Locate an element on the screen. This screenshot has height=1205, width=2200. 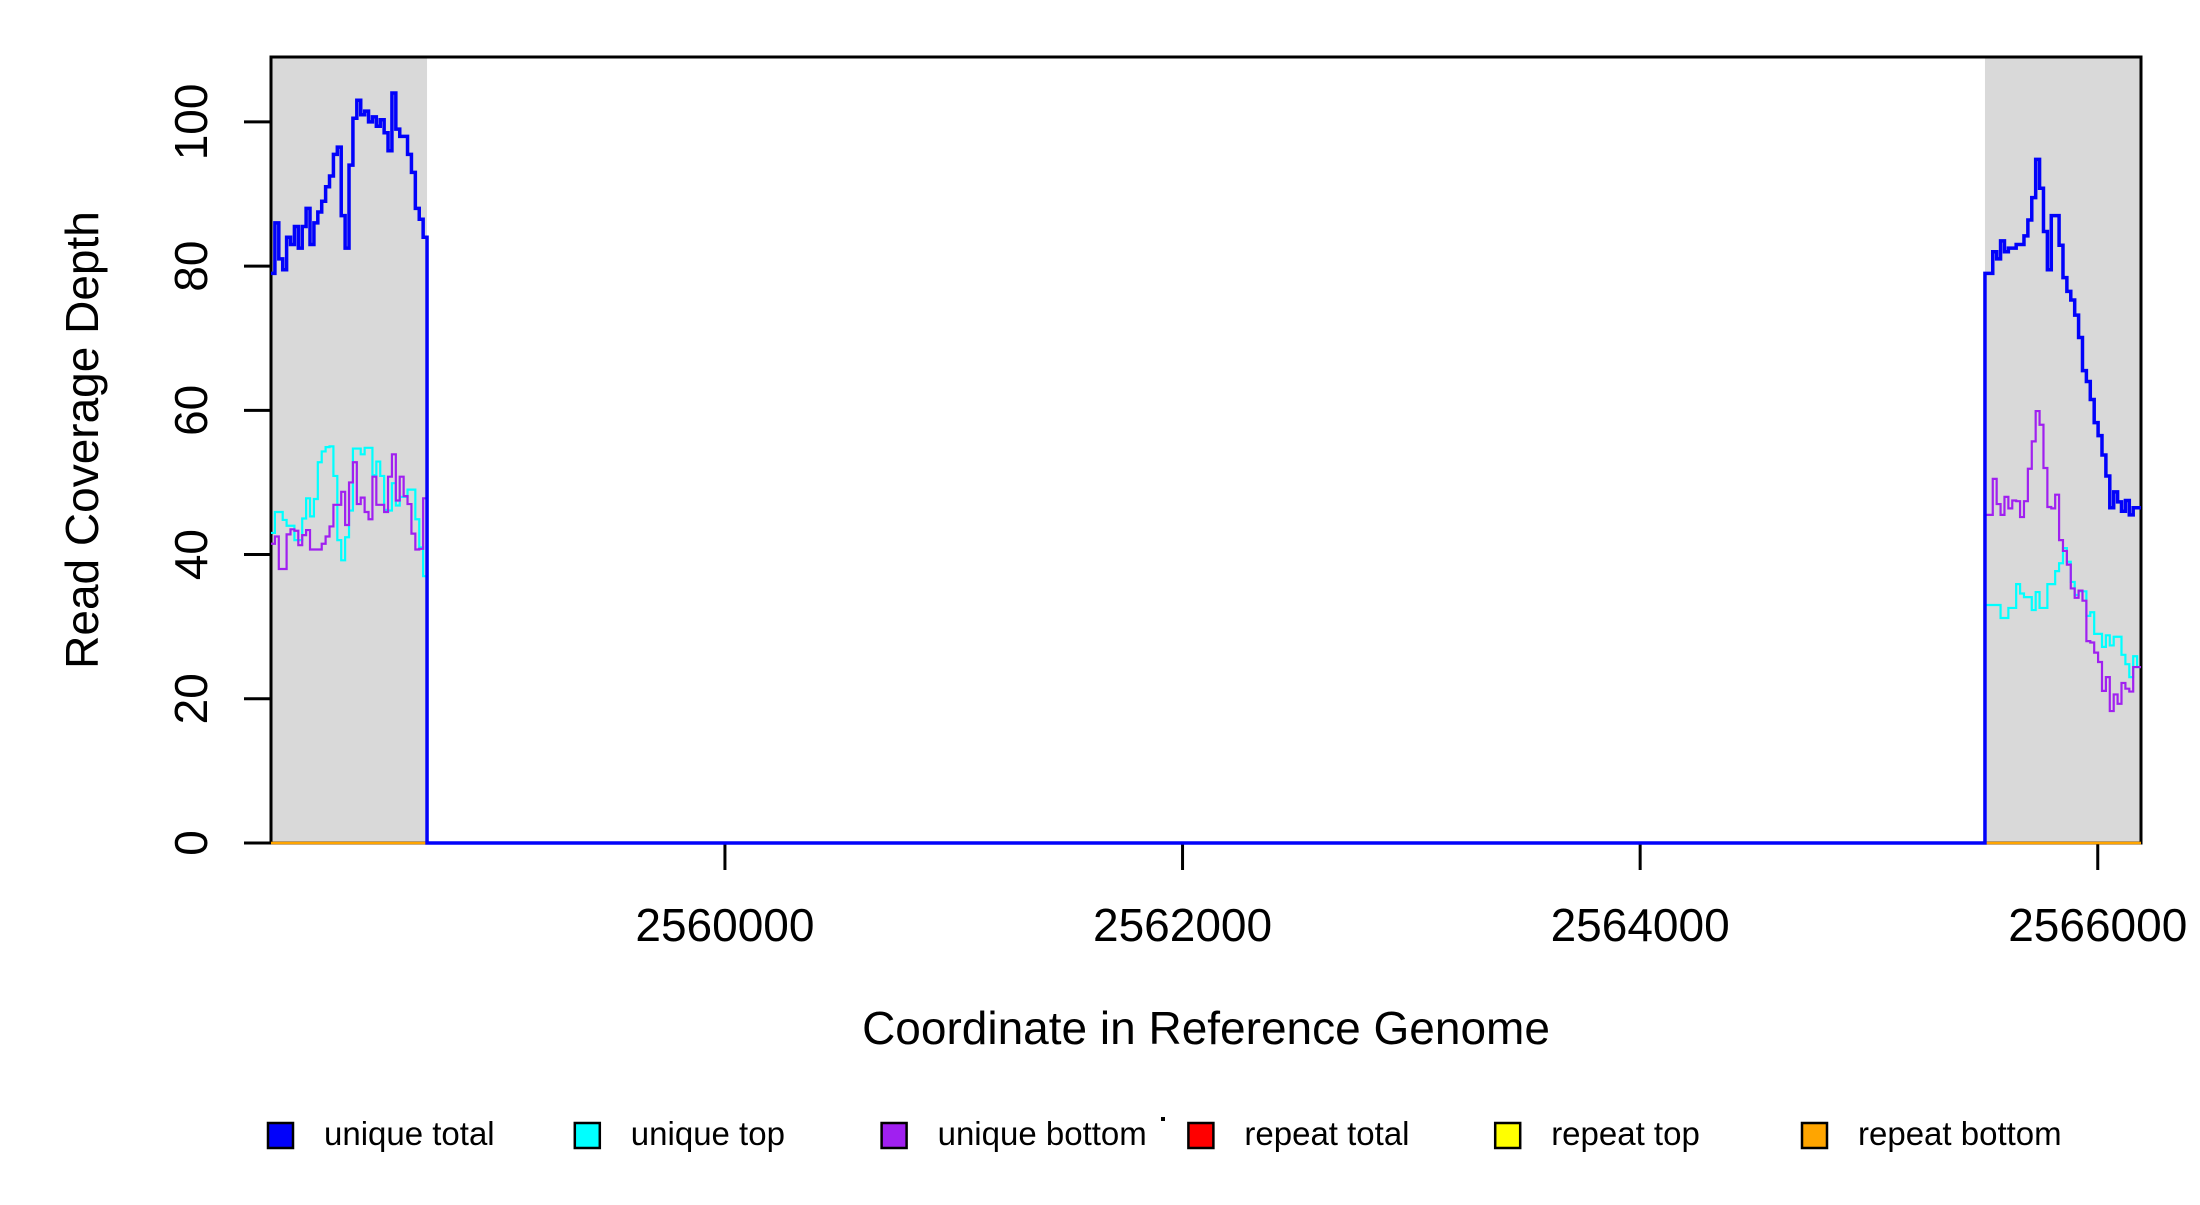
legend-label: unique top is located at coordinates (708, 1133).